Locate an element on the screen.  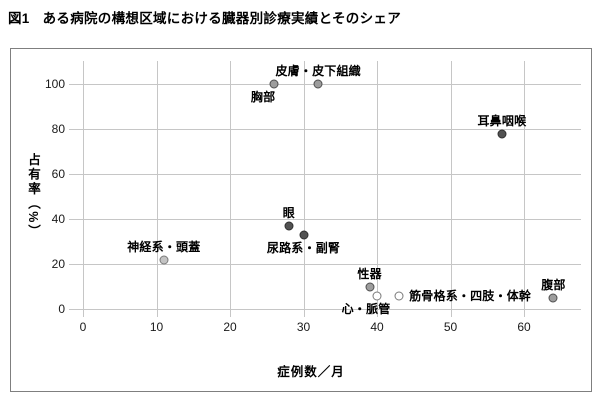
data-point-label: 神経系・頭蓋 is located at coordinates (164, 246).